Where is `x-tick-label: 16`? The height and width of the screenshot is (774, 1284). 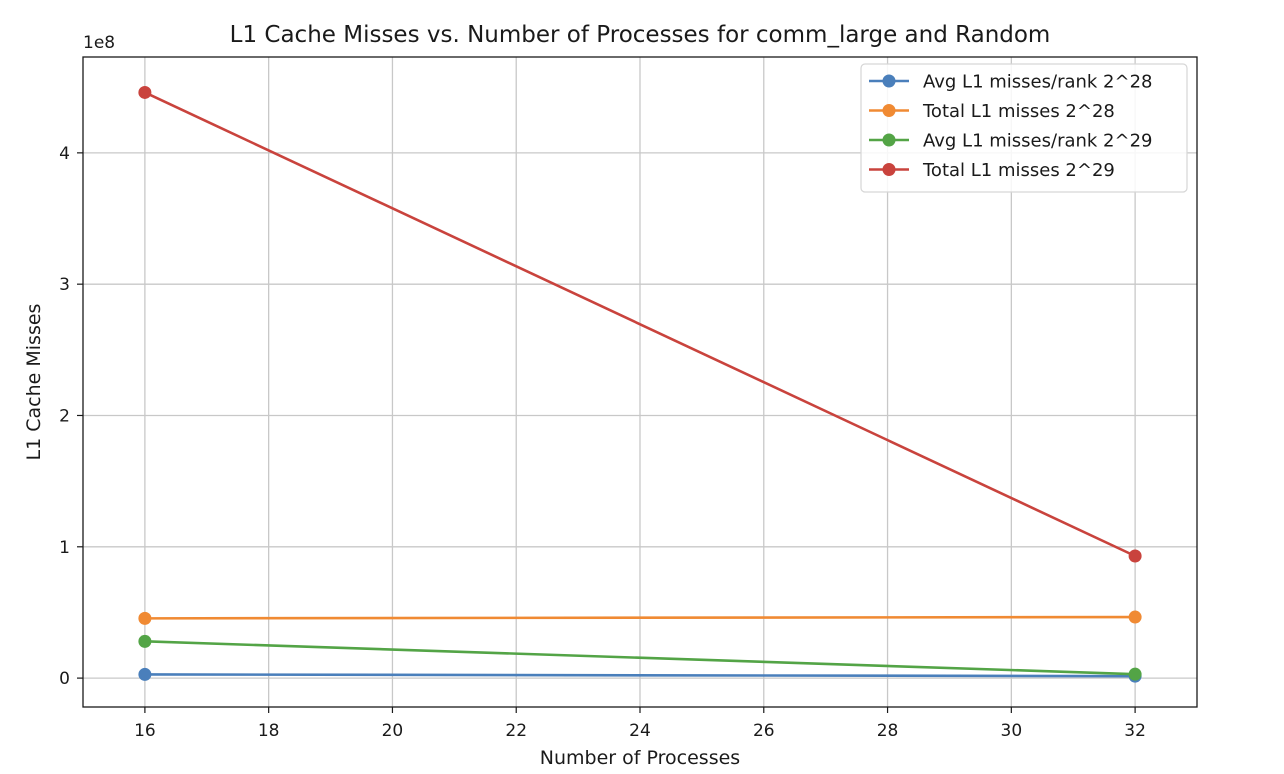 x-tick-label: 16 is located at coordinates (145, 731).